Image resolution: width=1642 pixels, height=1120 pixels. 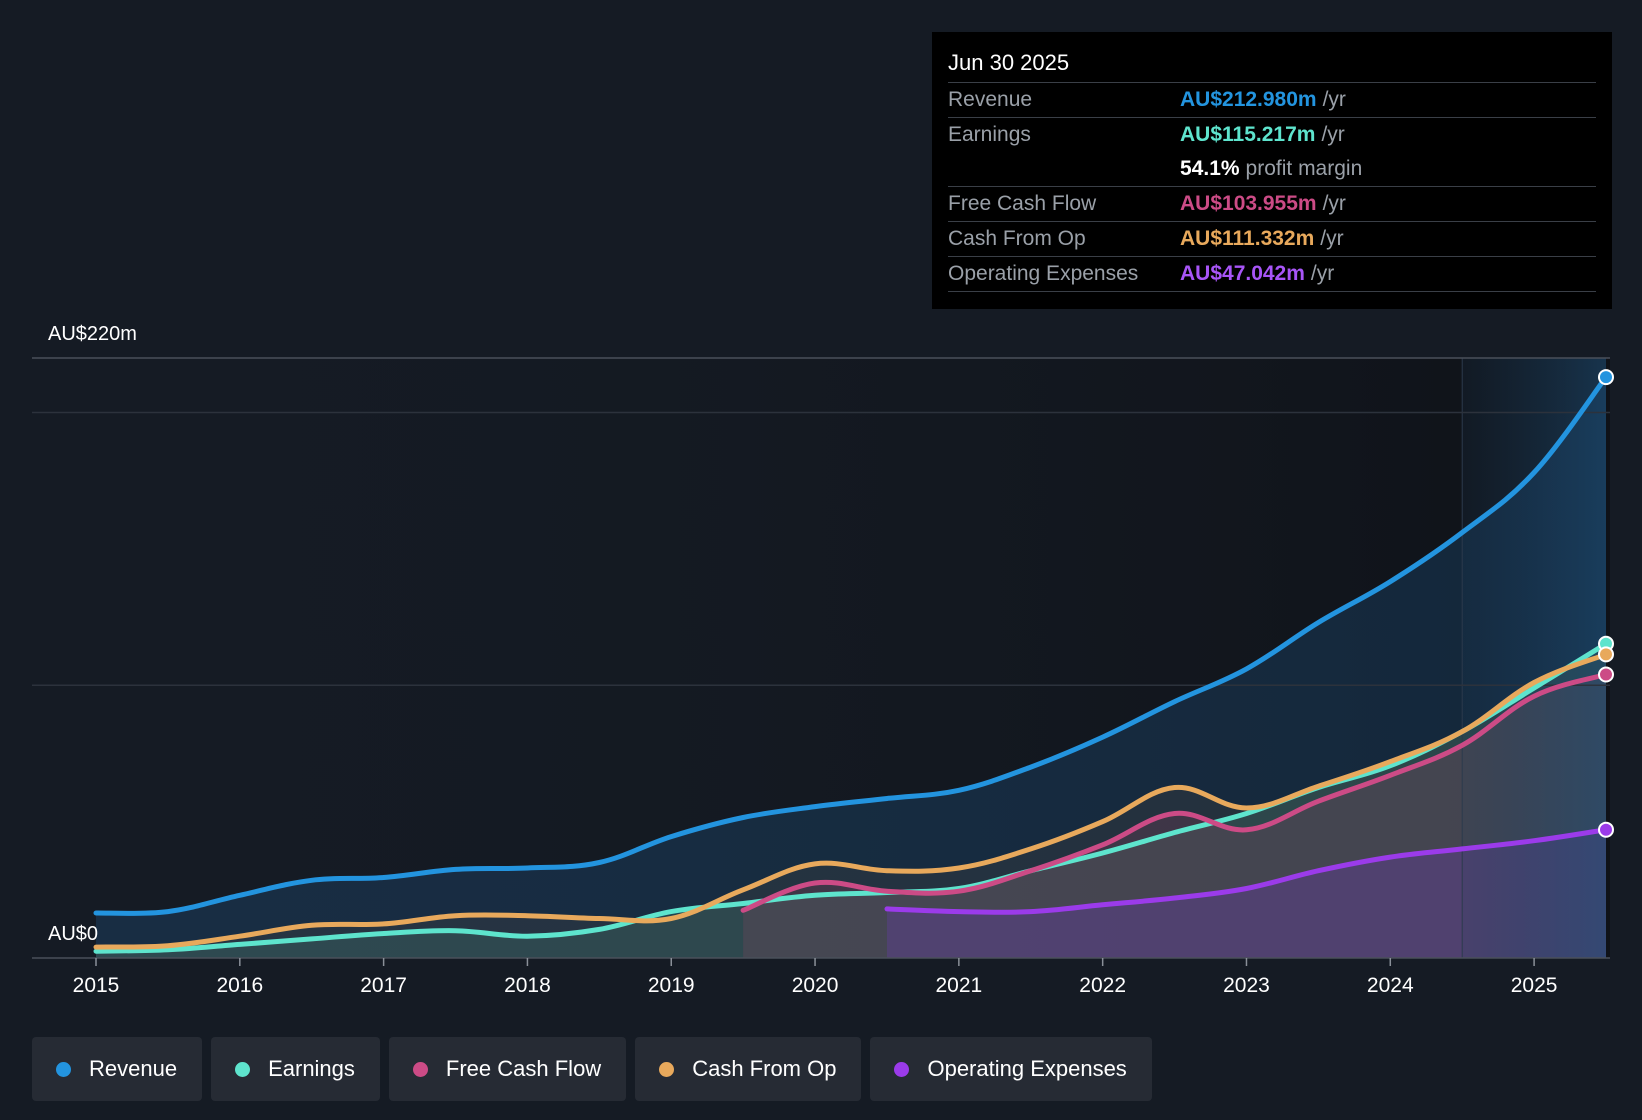 What do you see at coordinates (1606, 829) in the screenshot?
I see `endpoint-operating-expenses` at bounding box center [1606, 829].